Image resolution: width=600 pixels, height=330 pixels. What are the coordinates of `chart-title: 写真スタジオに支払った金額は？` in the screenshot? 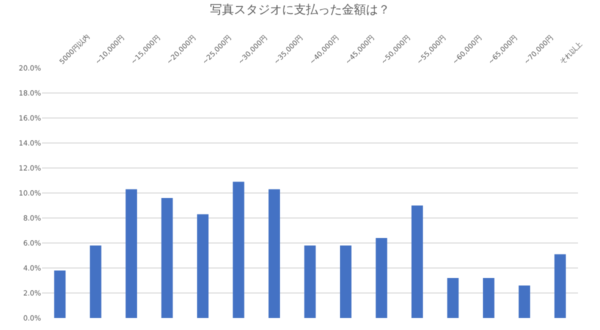 It's located at (300, 9).